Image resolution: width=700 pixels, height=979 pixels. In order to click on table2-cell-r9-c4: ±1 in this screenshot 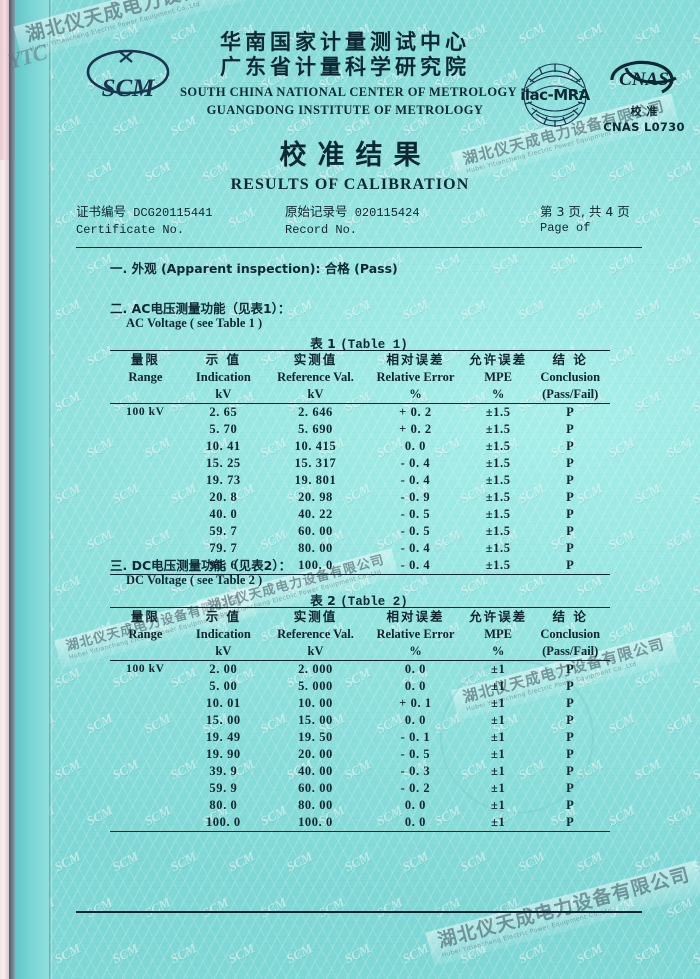, I will do `click(498, 822)`.